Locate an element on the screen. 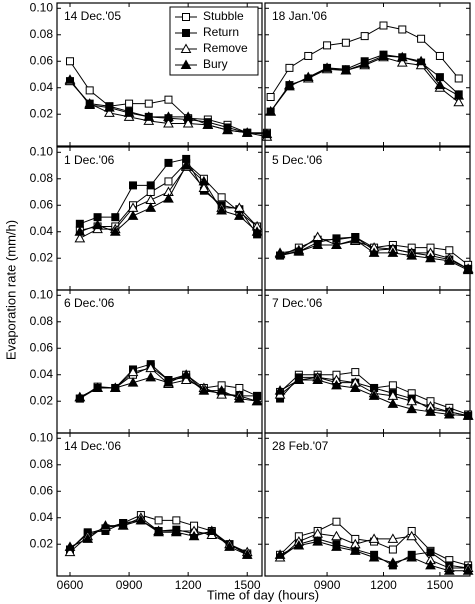  panel-label: 14 Dec.'05 is located at coordinates (92, 16).